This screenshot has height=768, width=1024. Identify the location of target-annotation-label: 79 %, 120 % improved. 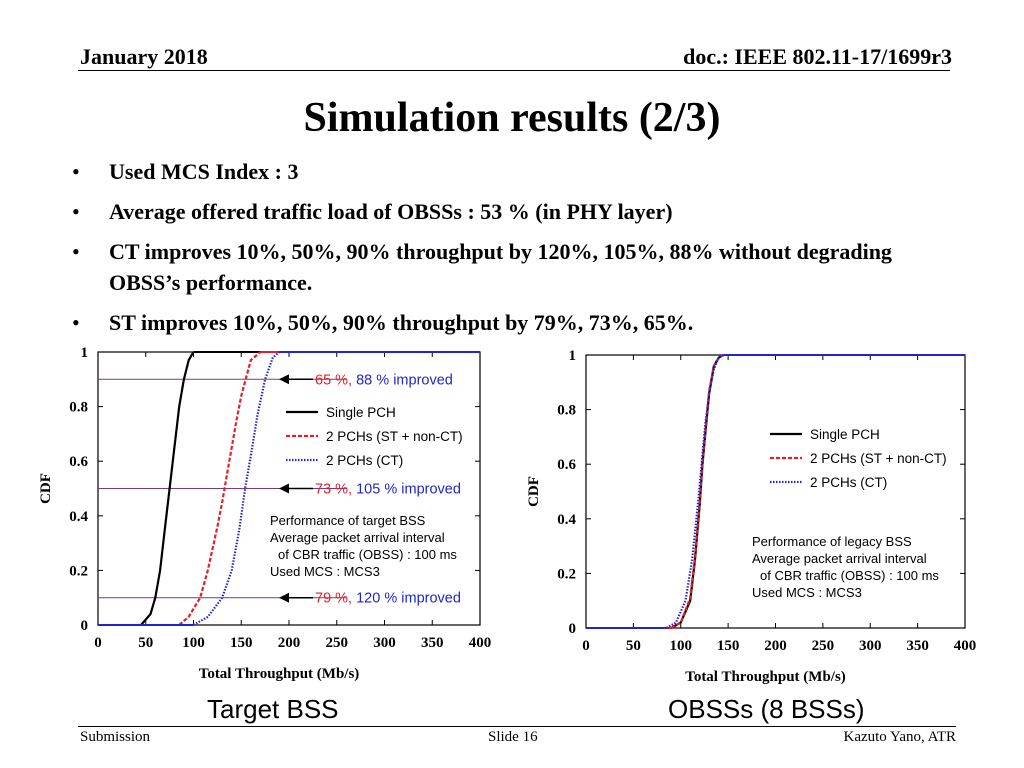
(388, 599).